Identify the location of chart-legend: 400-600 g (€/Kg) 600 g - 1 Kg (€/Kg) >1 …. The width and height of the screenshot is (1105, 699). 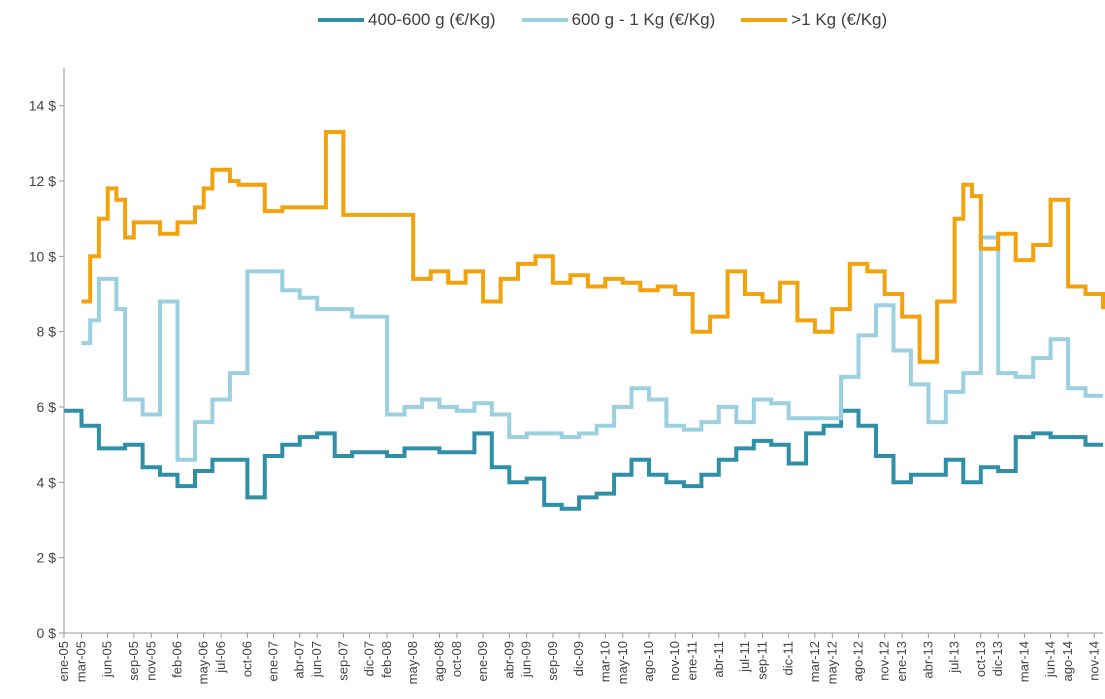
(602, 20).